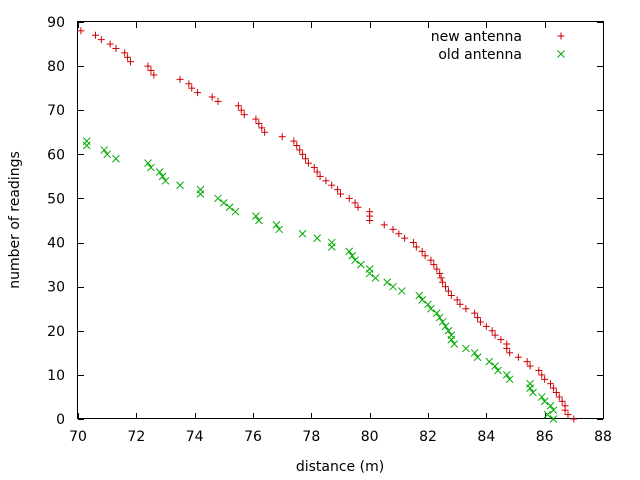 Image resolution: width=640 pixels, height=480 pixels. I want to click on x-tick-label: 76, so click(253, 437).